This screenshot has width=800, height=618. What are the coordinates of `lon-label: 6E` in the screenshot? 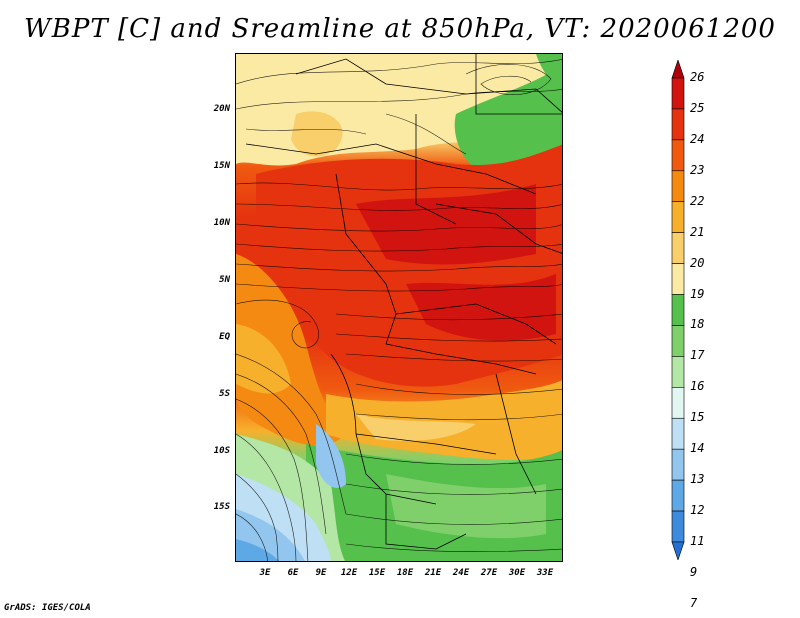 It's located at (293, 573).